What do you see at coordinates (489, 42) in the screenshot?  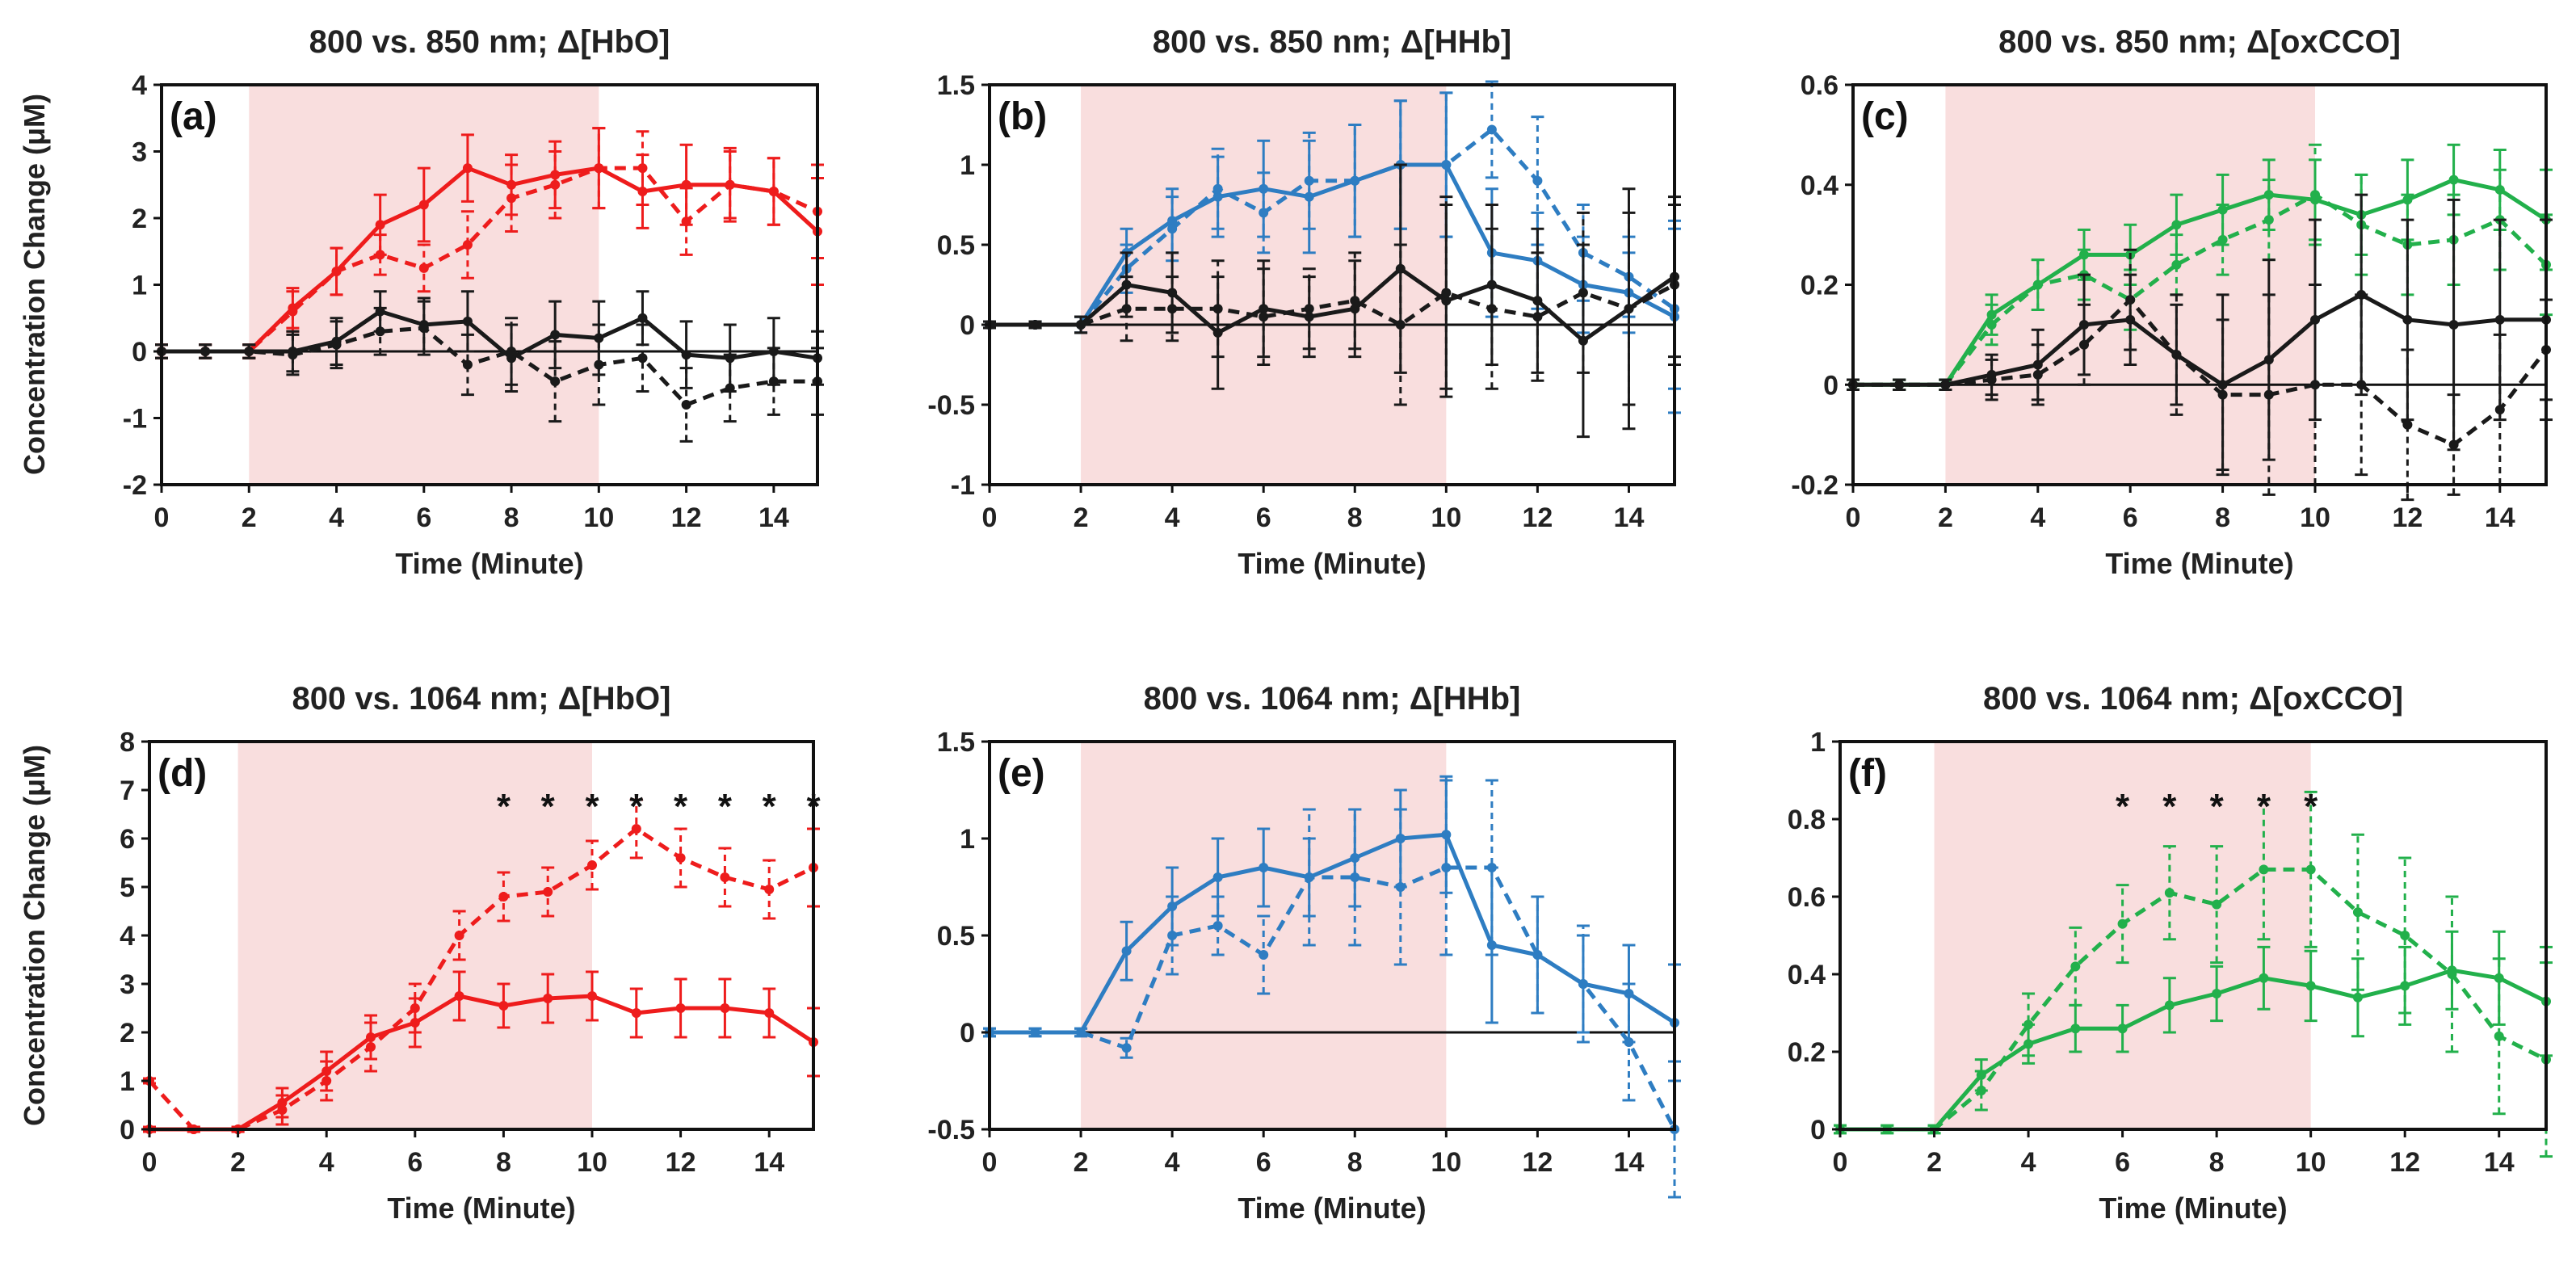 I see `chart-title: 800 vs. 850 nm; Δ[HbO]` at bounding box center [489, 42].